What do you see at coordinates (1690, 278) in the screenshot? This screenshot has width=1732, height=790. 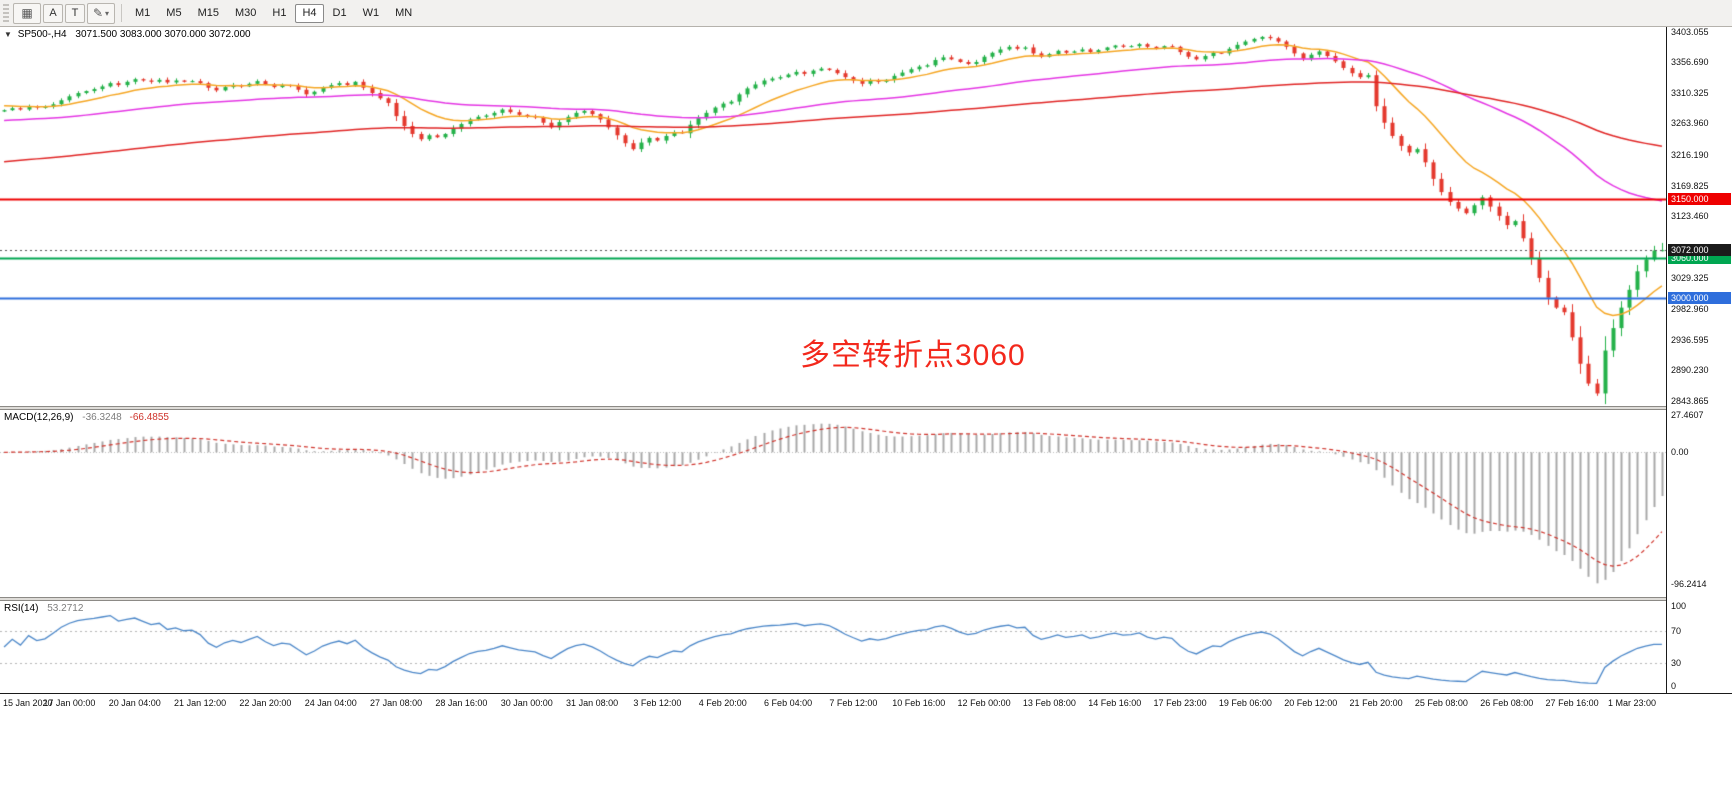 I see `price-tick-label: 3029.325` at bounding box center [1690, 278].